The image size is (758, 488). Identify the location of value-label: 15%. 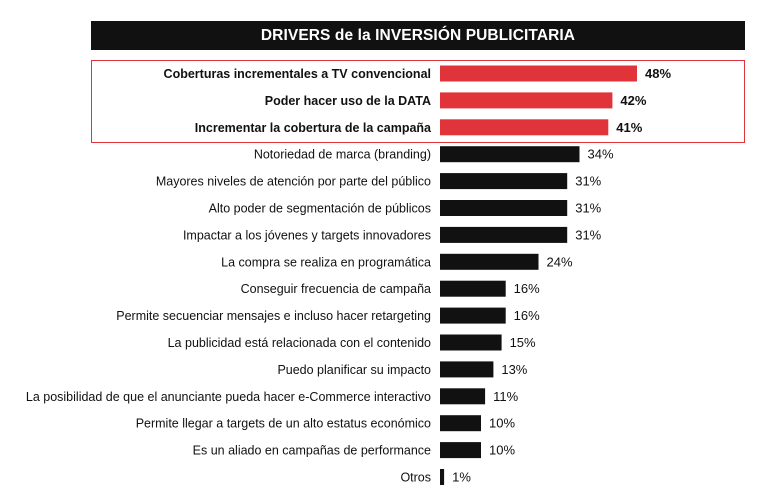
(523, 342).